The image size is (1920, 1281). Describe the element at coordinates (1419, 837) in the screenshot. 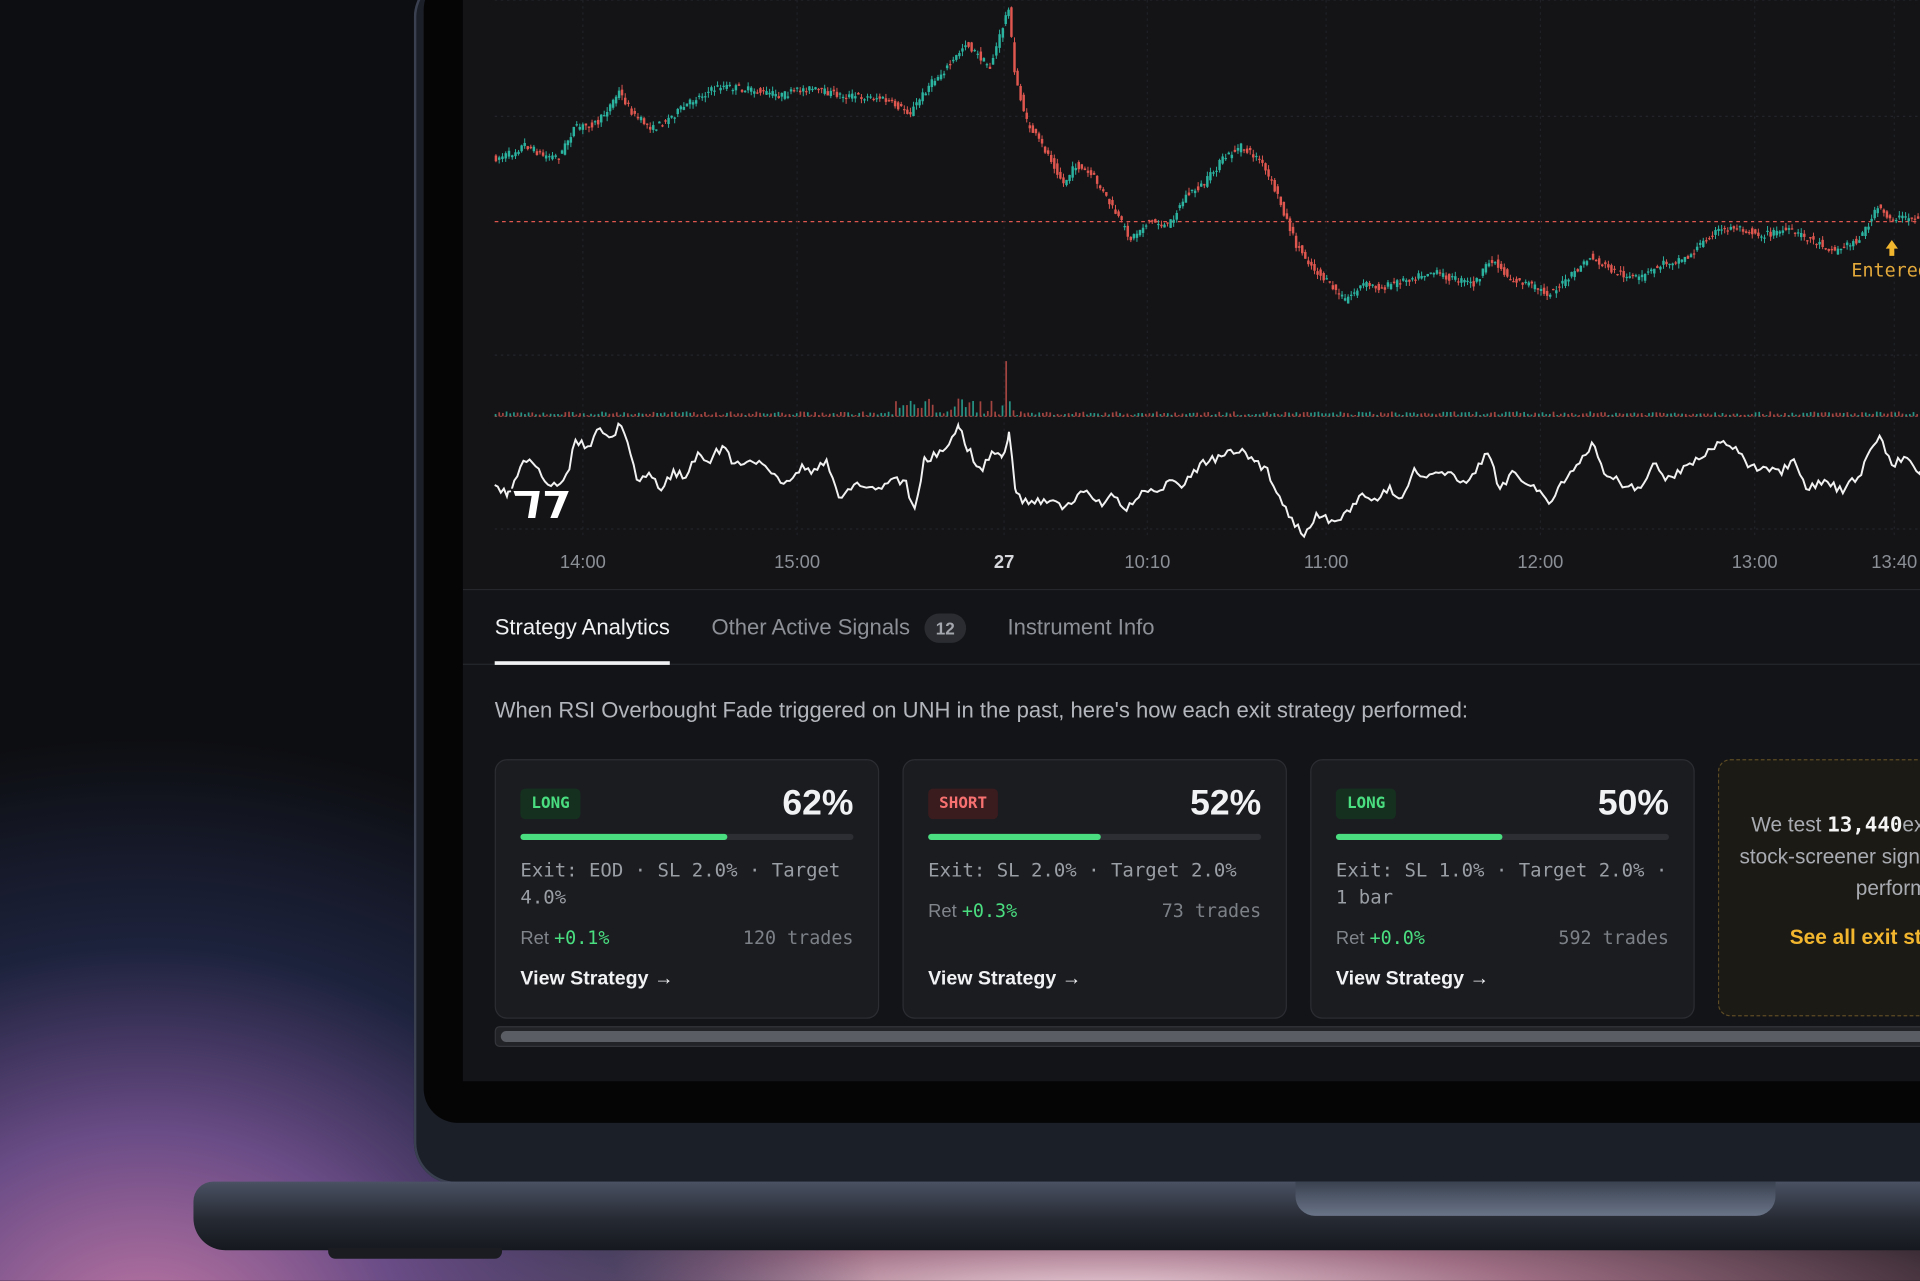

I see `win-rate-bar` at that location.